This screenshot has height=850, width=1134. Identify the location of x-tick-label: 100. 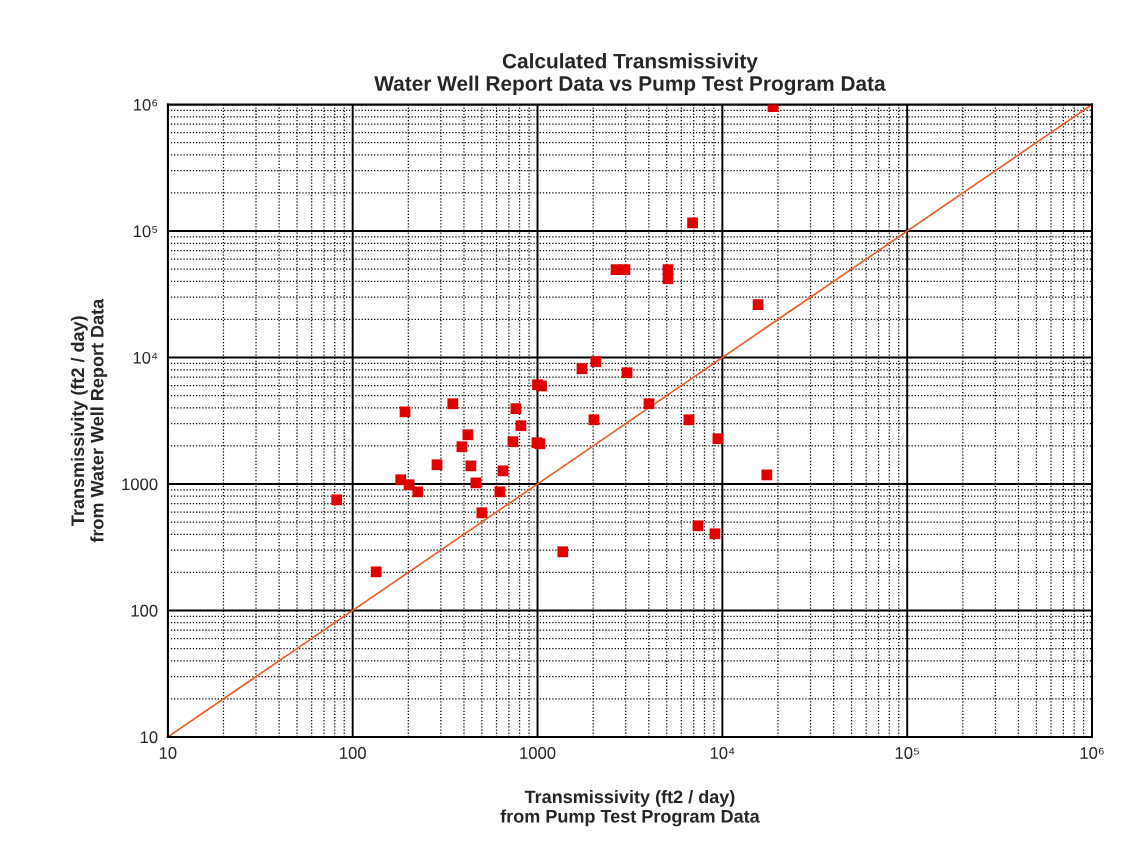
(353, 753).